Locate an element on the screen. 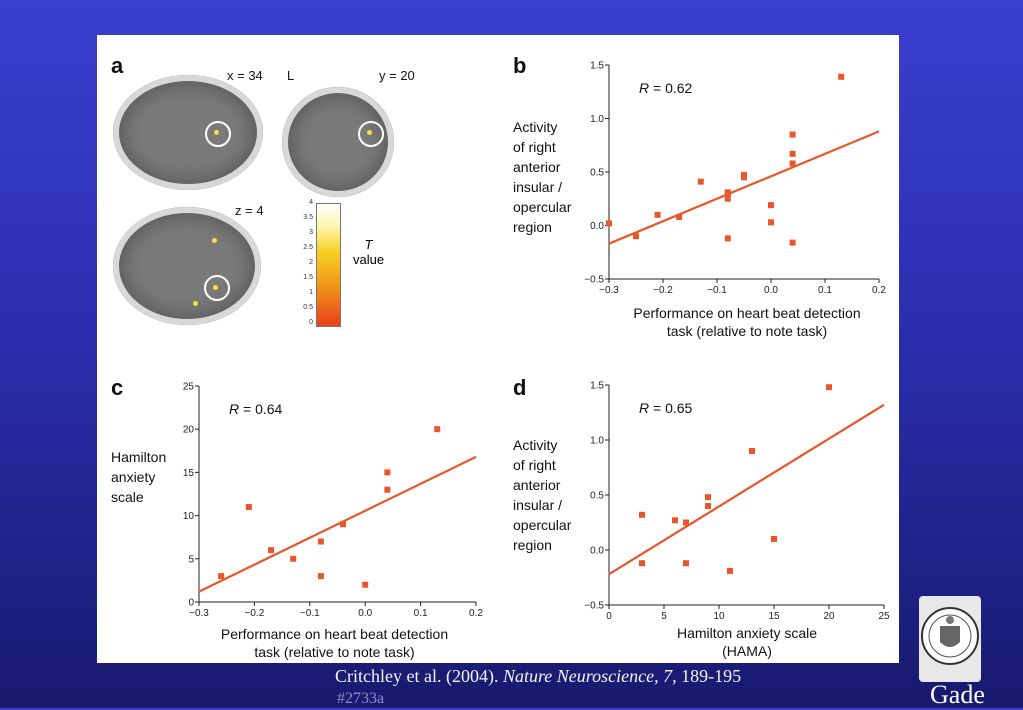 The image size is (1023, 710). x-tick-label: −0.2 is located at coordinates (255, 613).